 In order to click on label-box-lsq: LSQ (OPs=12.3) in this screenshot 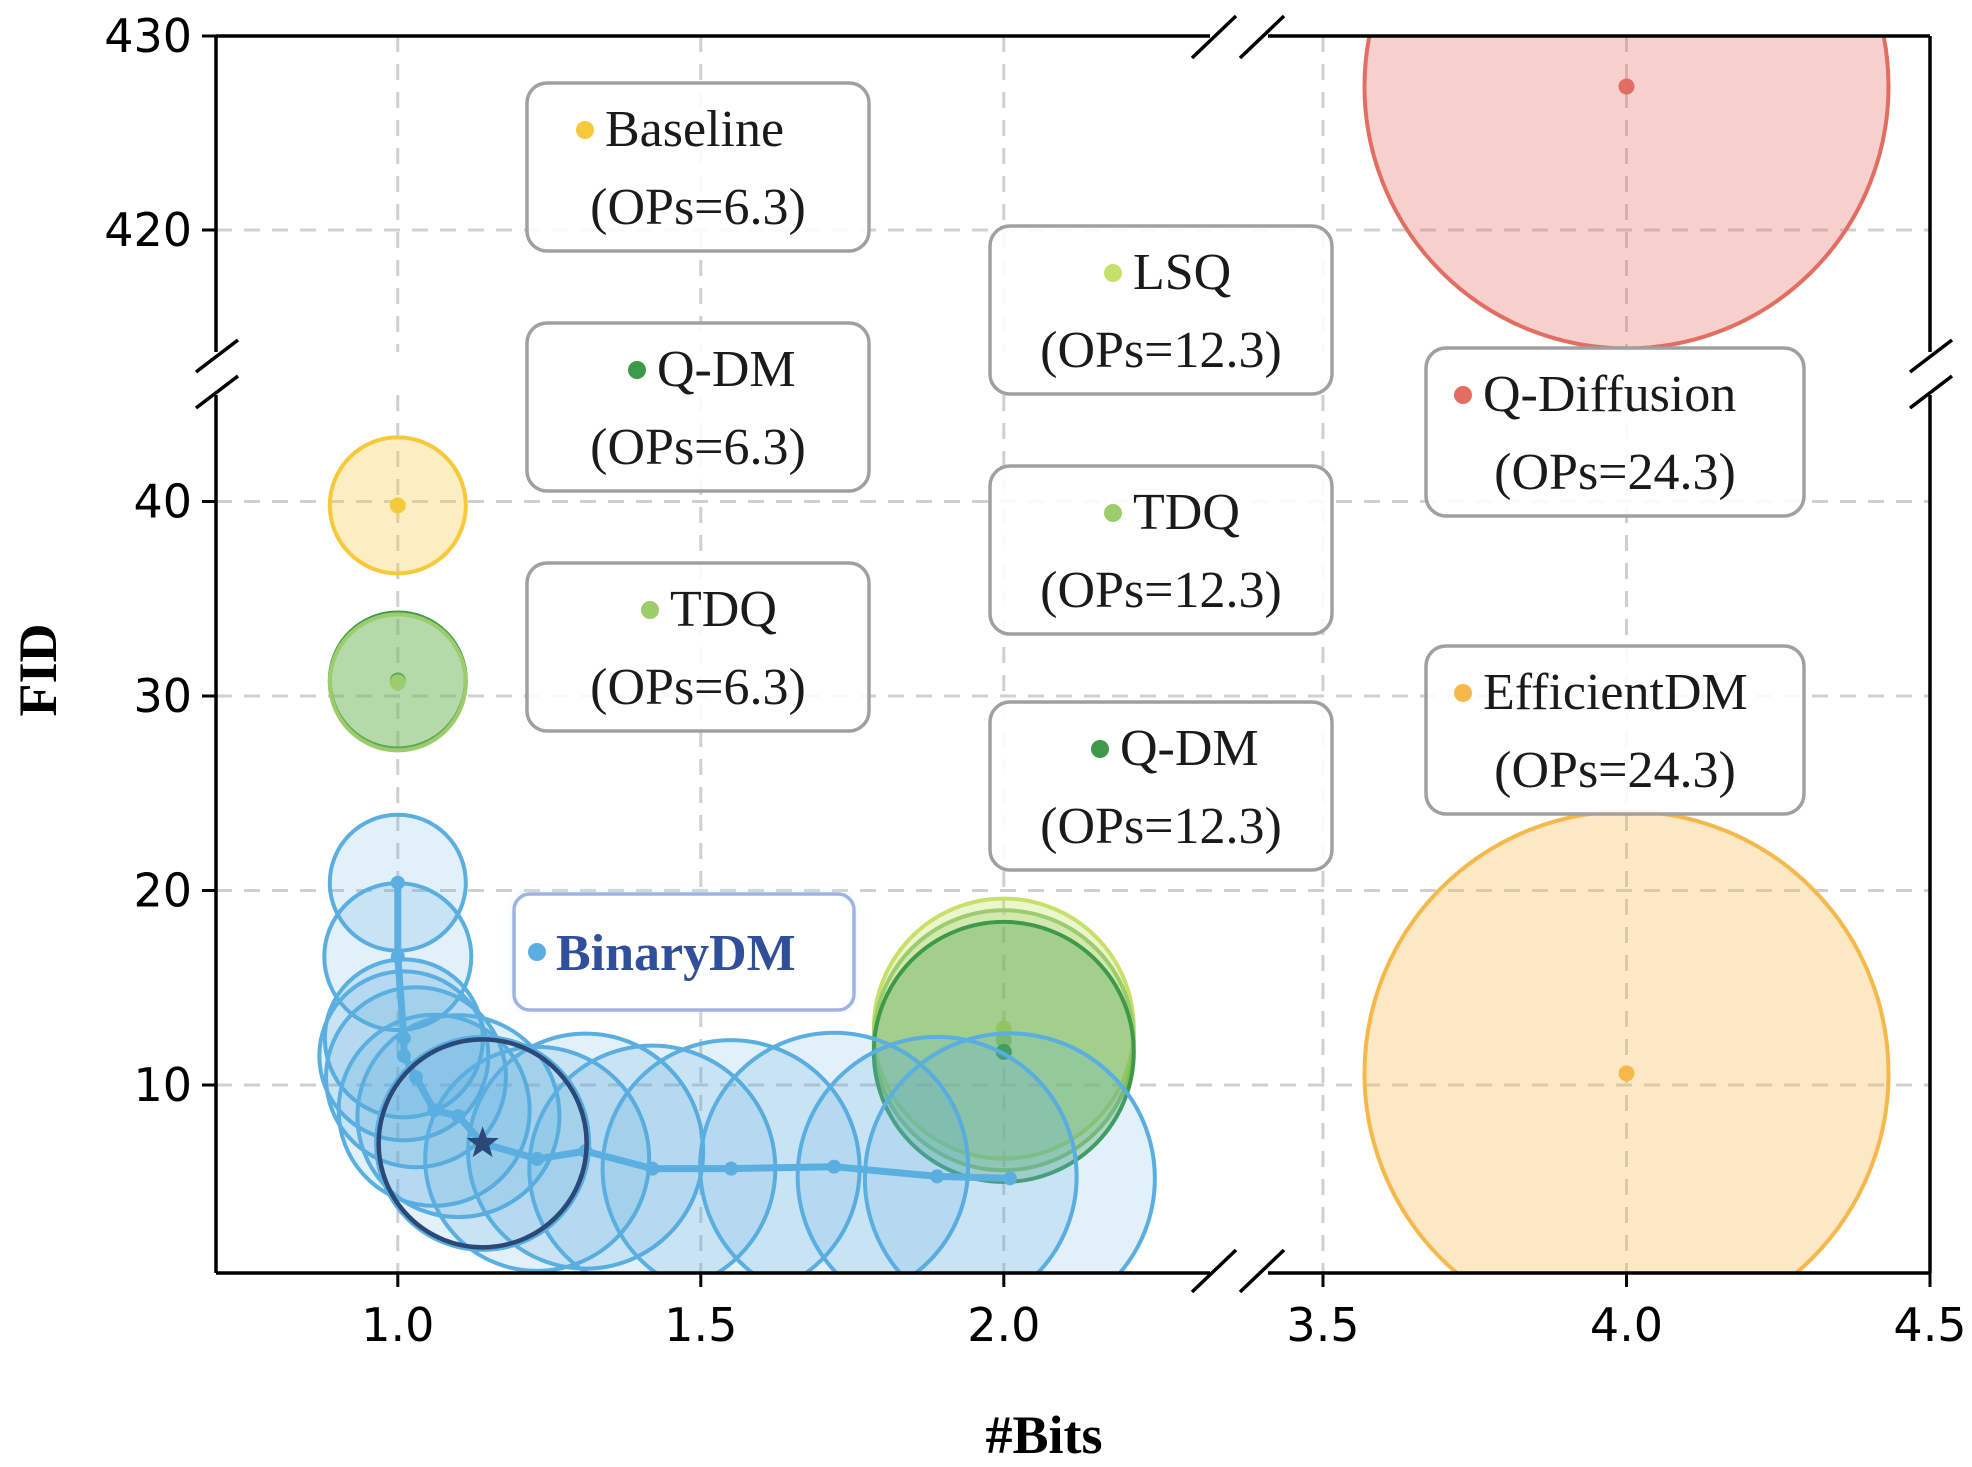, I will do `click(1161, 310)`.